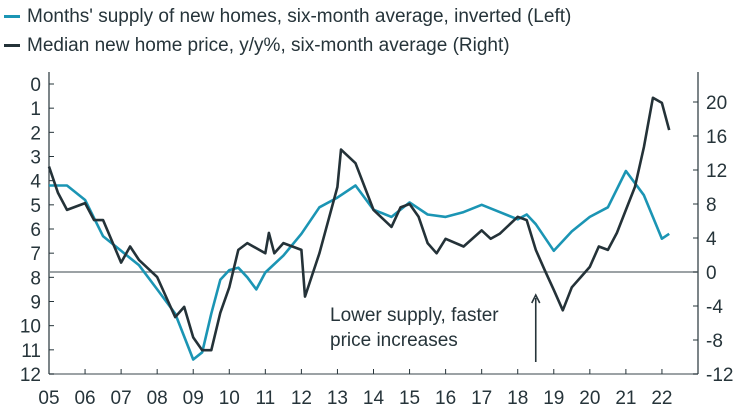  What do you see at coordinates (35, 133) in the screenshot?
I see `left-tick-label: 2` at bounding box center [35, 133].